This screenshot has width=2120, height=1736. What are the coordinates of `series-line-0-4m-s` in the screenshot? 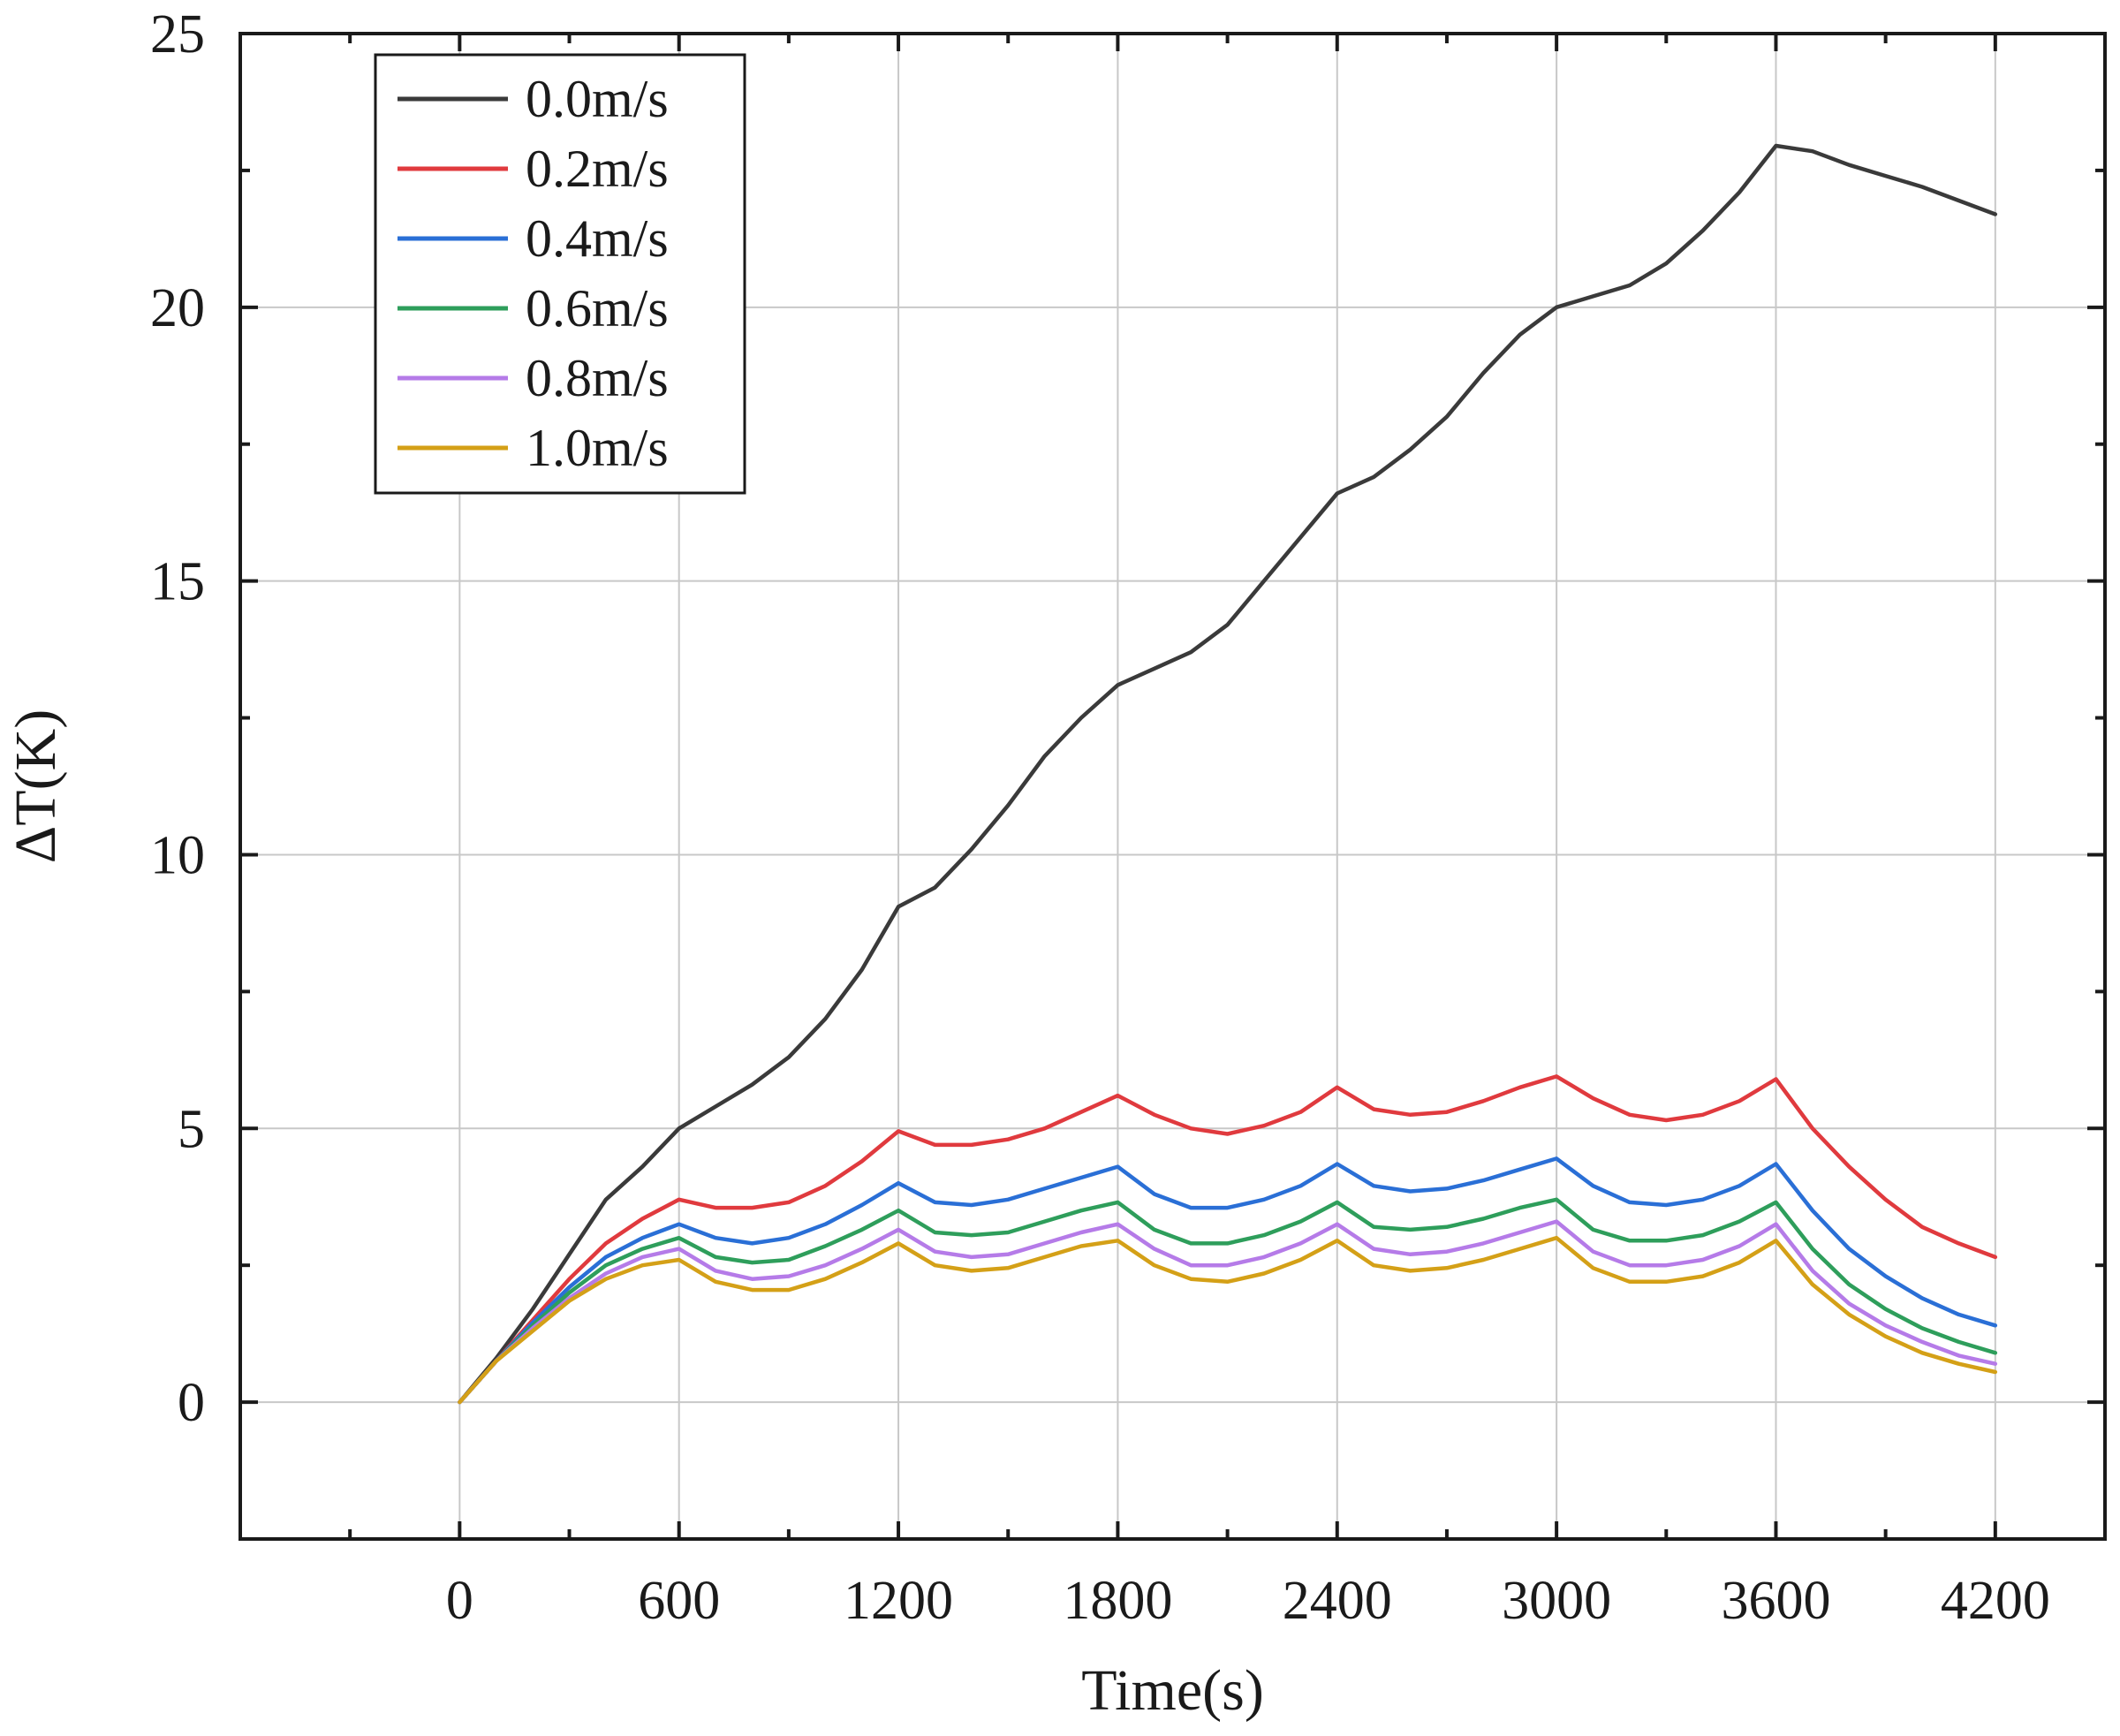 It's located at (1228, 1280).